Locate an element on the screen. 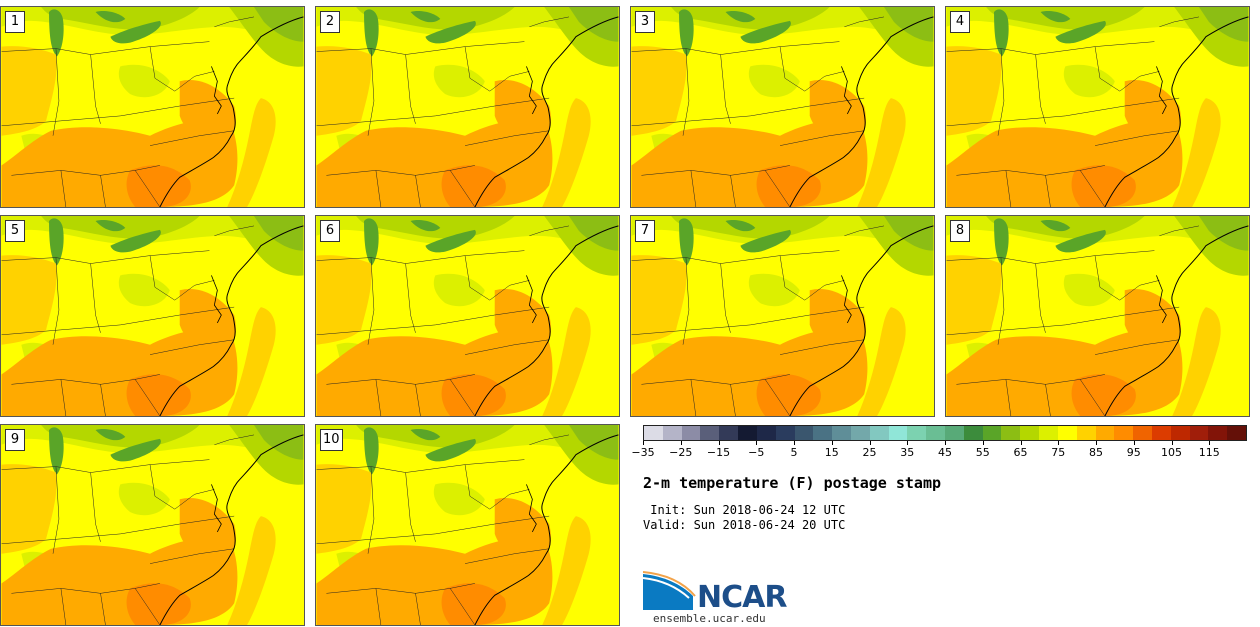 The image size is (1260, 627). colorbar-tick-label: 35 is located at coordinates (907, 452).